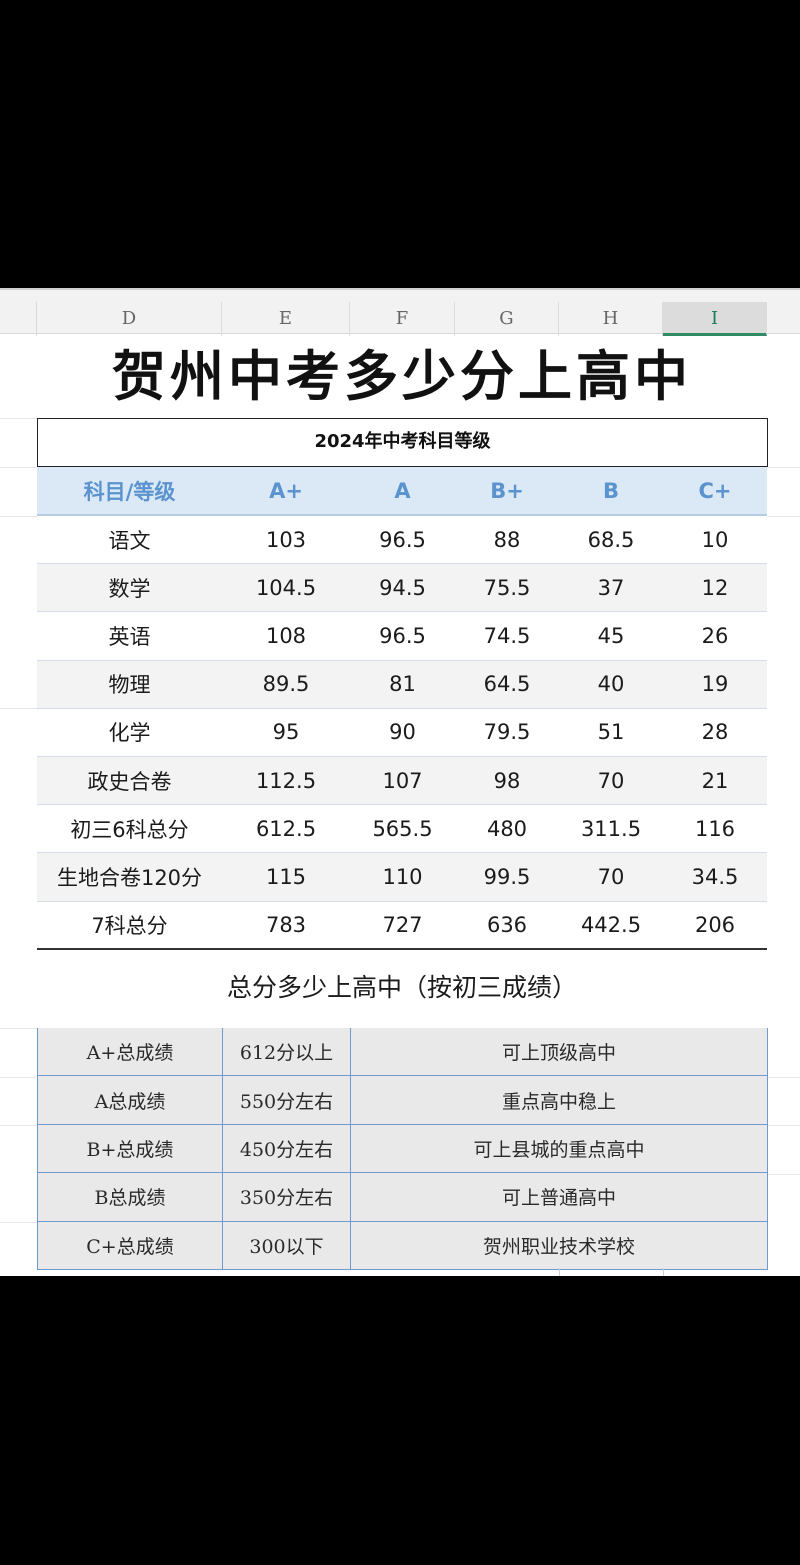 This screenshot has width=800, height=1565. What do you see at coordinates (402, 924) in the screenshot?
I see `value-cell: 727` at bounding box center [402, 924].